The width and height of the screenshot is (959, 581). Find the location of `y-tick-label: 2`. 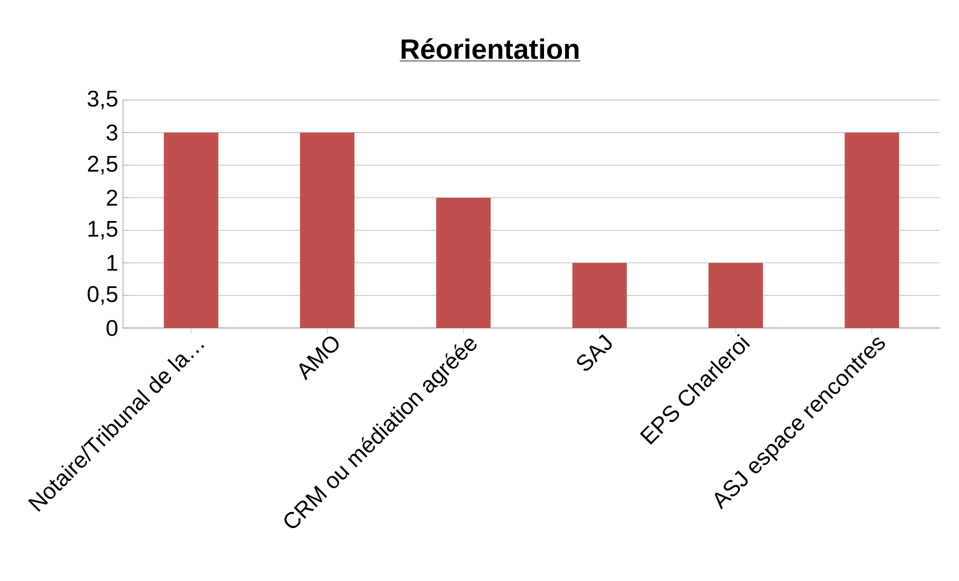

y-tick-label: 2 is located at coordinates (112, 198).